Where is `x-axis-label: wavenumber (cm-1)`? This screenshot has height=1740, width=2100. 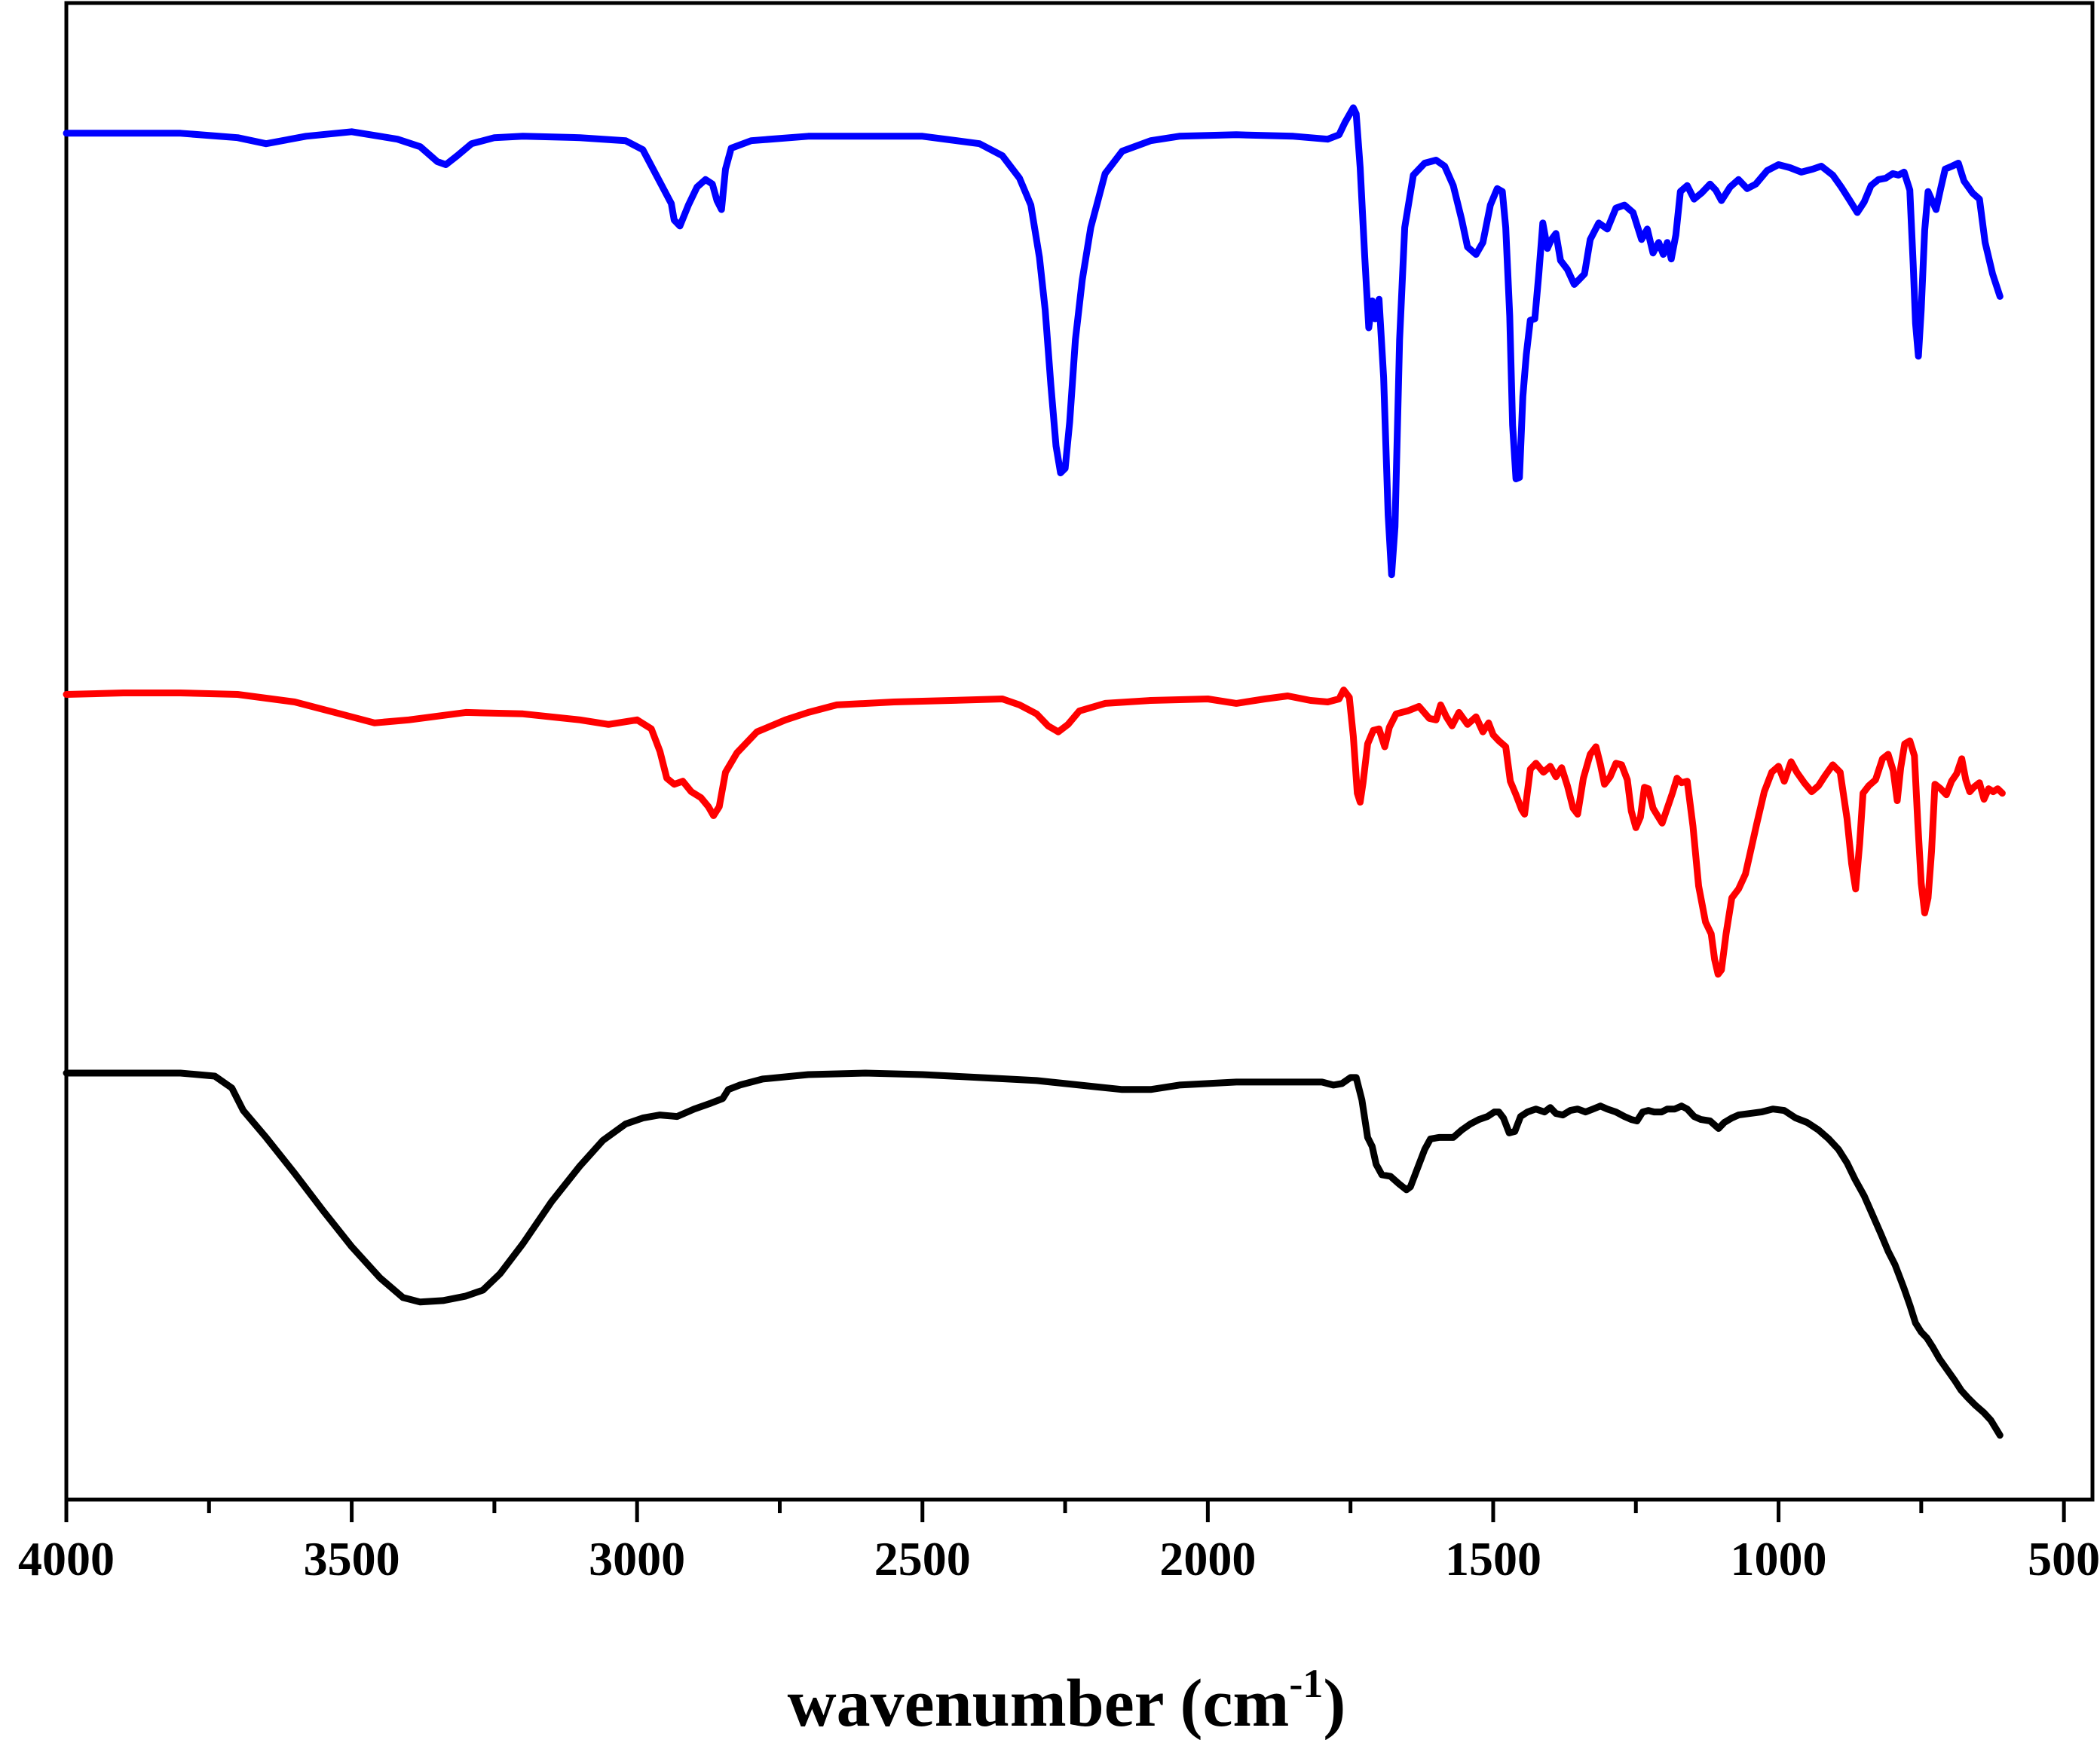
x-axis-label: wavenumber (cm-1) is located at coordinates (1067, 1700).